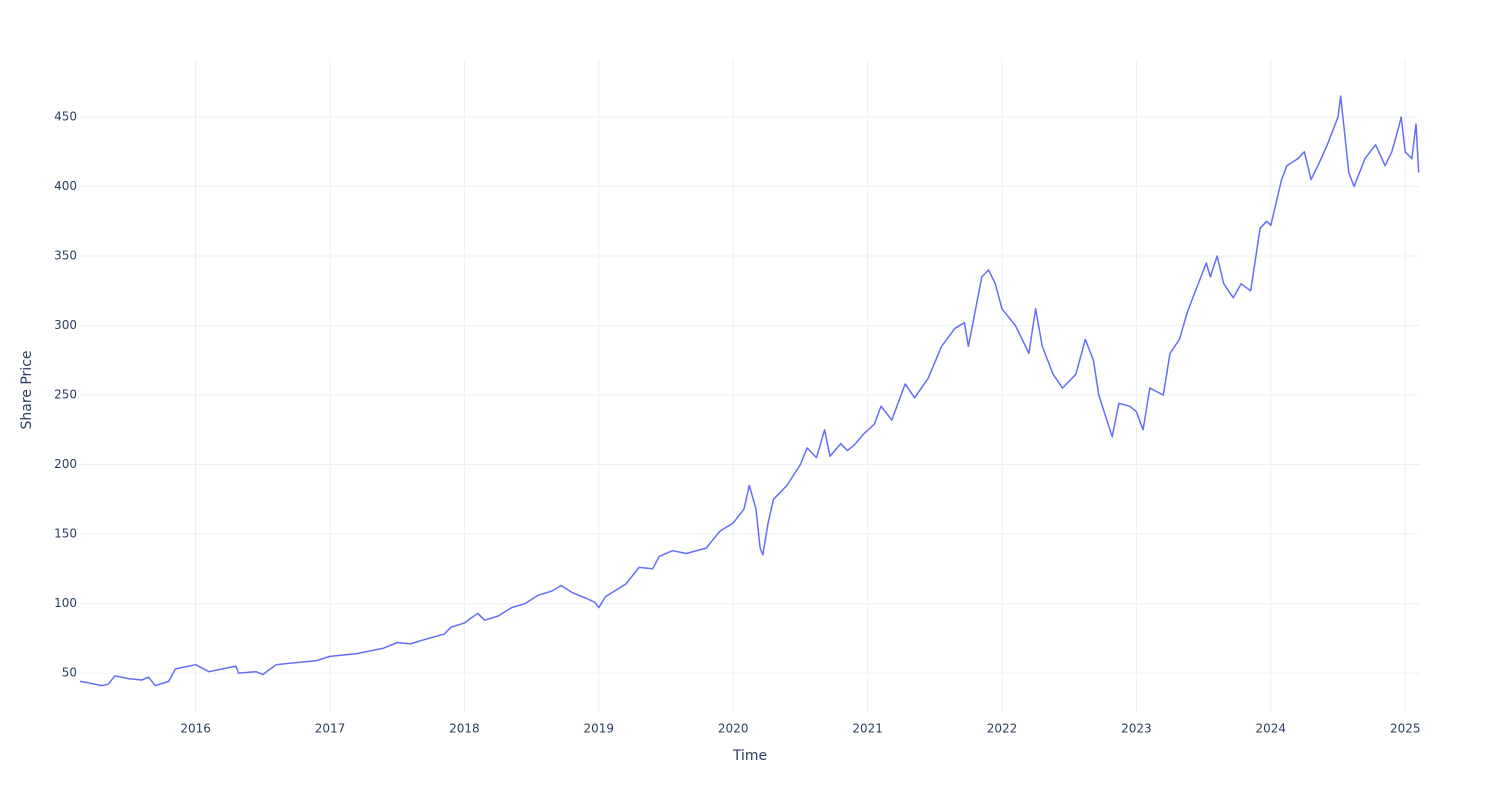 This screenshot has height=804, width=1500. Describe the element at coordinates (1002, 729) in the screenshot. I see `x-tick-label: 2022` at that location.